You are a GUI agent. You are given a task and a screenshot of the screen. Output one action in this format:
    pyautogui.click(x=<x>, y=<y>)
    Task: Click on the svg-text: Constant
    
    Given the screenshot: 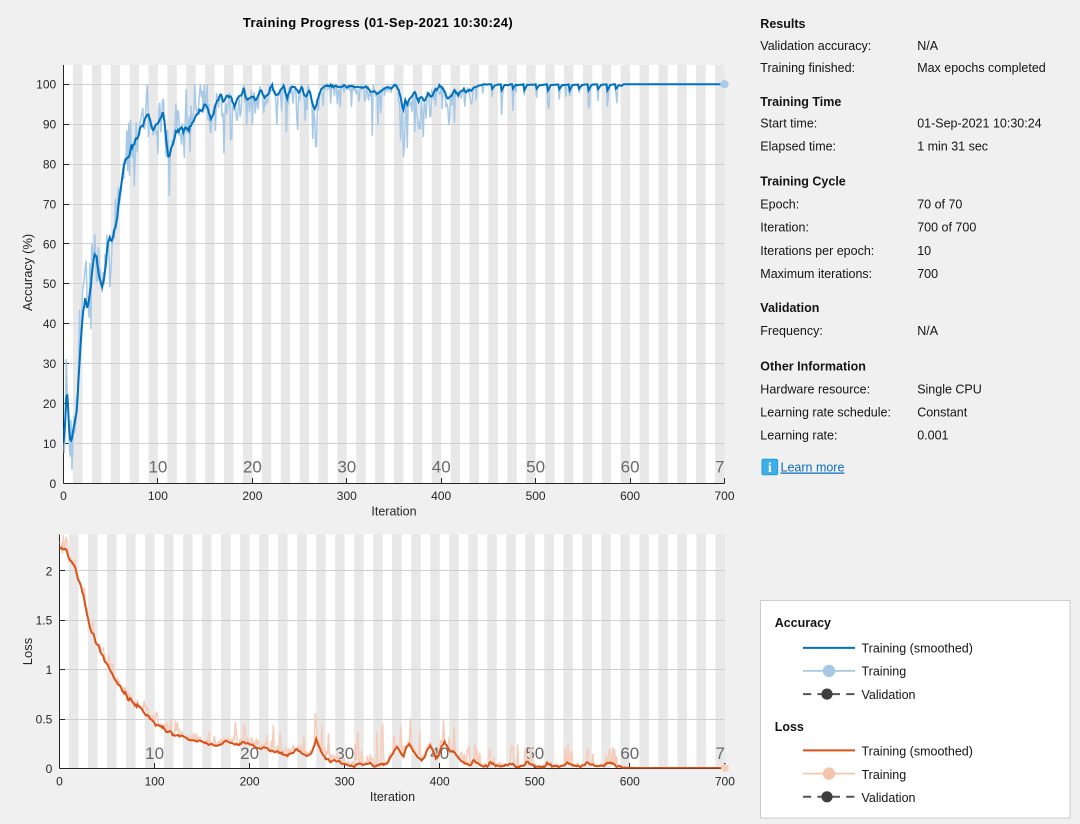 What is the action you would take?
    pyautogui.click(x=942, y=413)
    